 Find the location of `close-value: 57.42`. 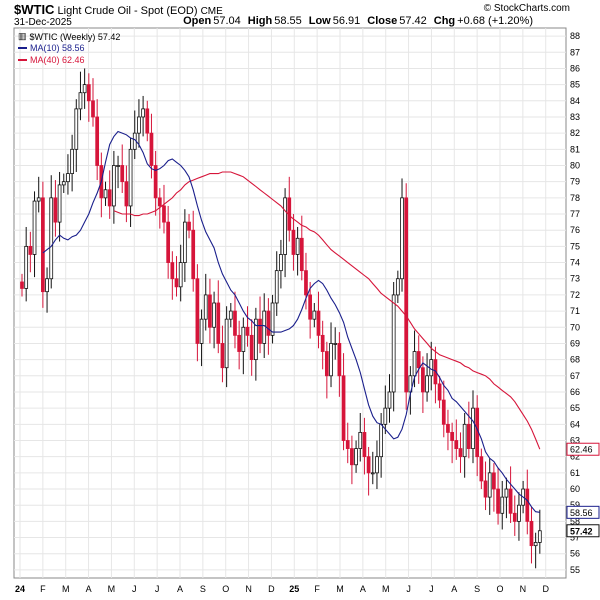

close-value: 57.42 is located at coordinates (413, 21).